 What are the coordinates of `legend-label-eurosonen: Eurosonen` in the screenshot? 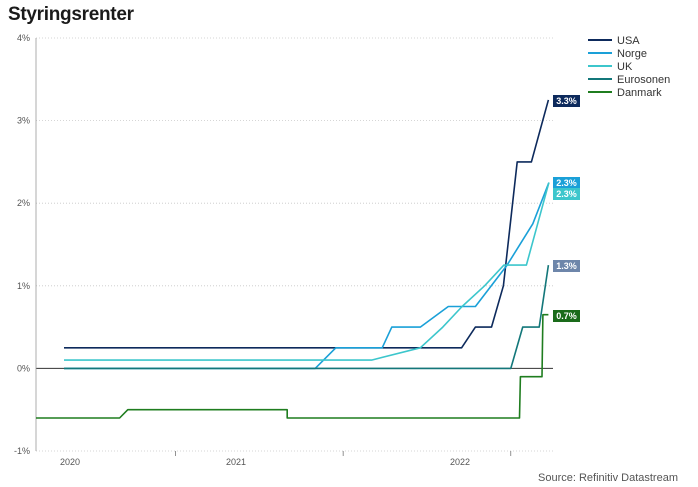 It's located at (643, 80).